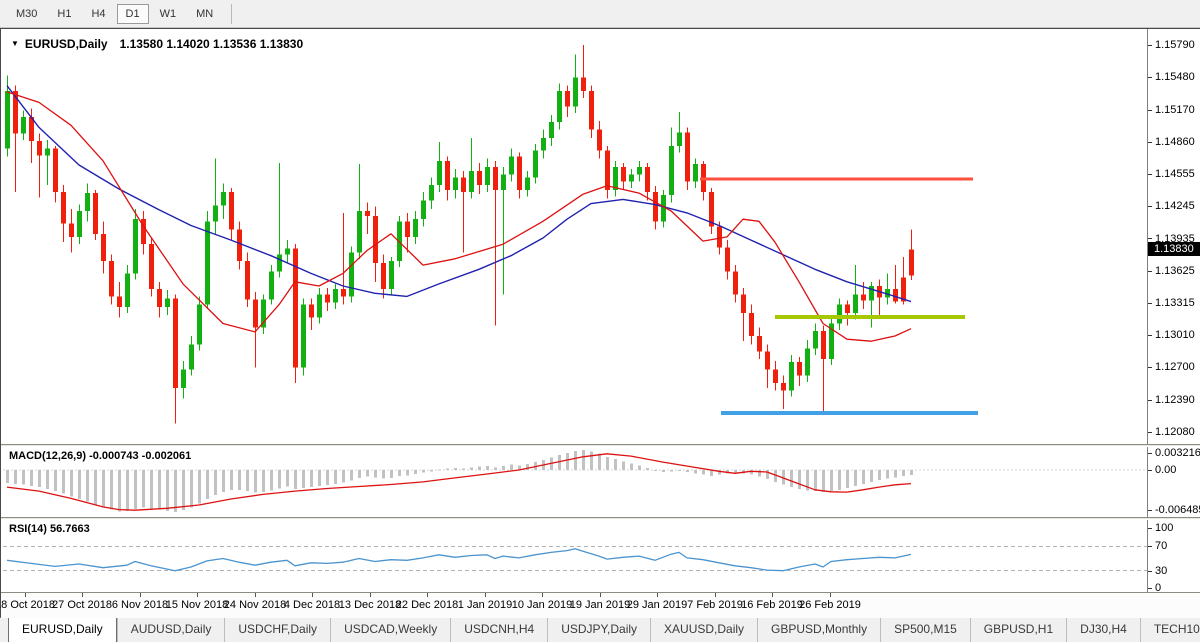 The image size is (1200, 642). What do you see at coordinates (1103, 630) in the screenshot?
I see `chart-tab-dj30-h4: DJ30,H4` at bounding box center [1103, 630].